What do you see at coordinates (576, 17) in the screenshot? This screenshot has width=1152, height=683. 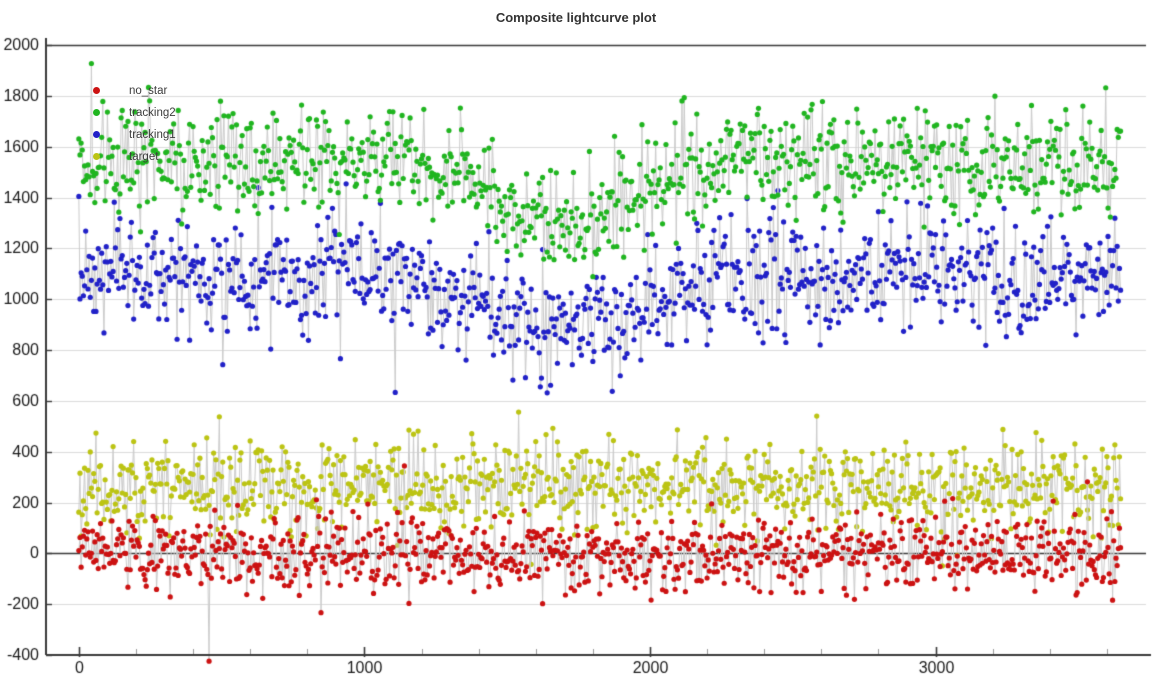 I see `chart-title: Composite lightcurve plot` at bounding box center [576, 17].